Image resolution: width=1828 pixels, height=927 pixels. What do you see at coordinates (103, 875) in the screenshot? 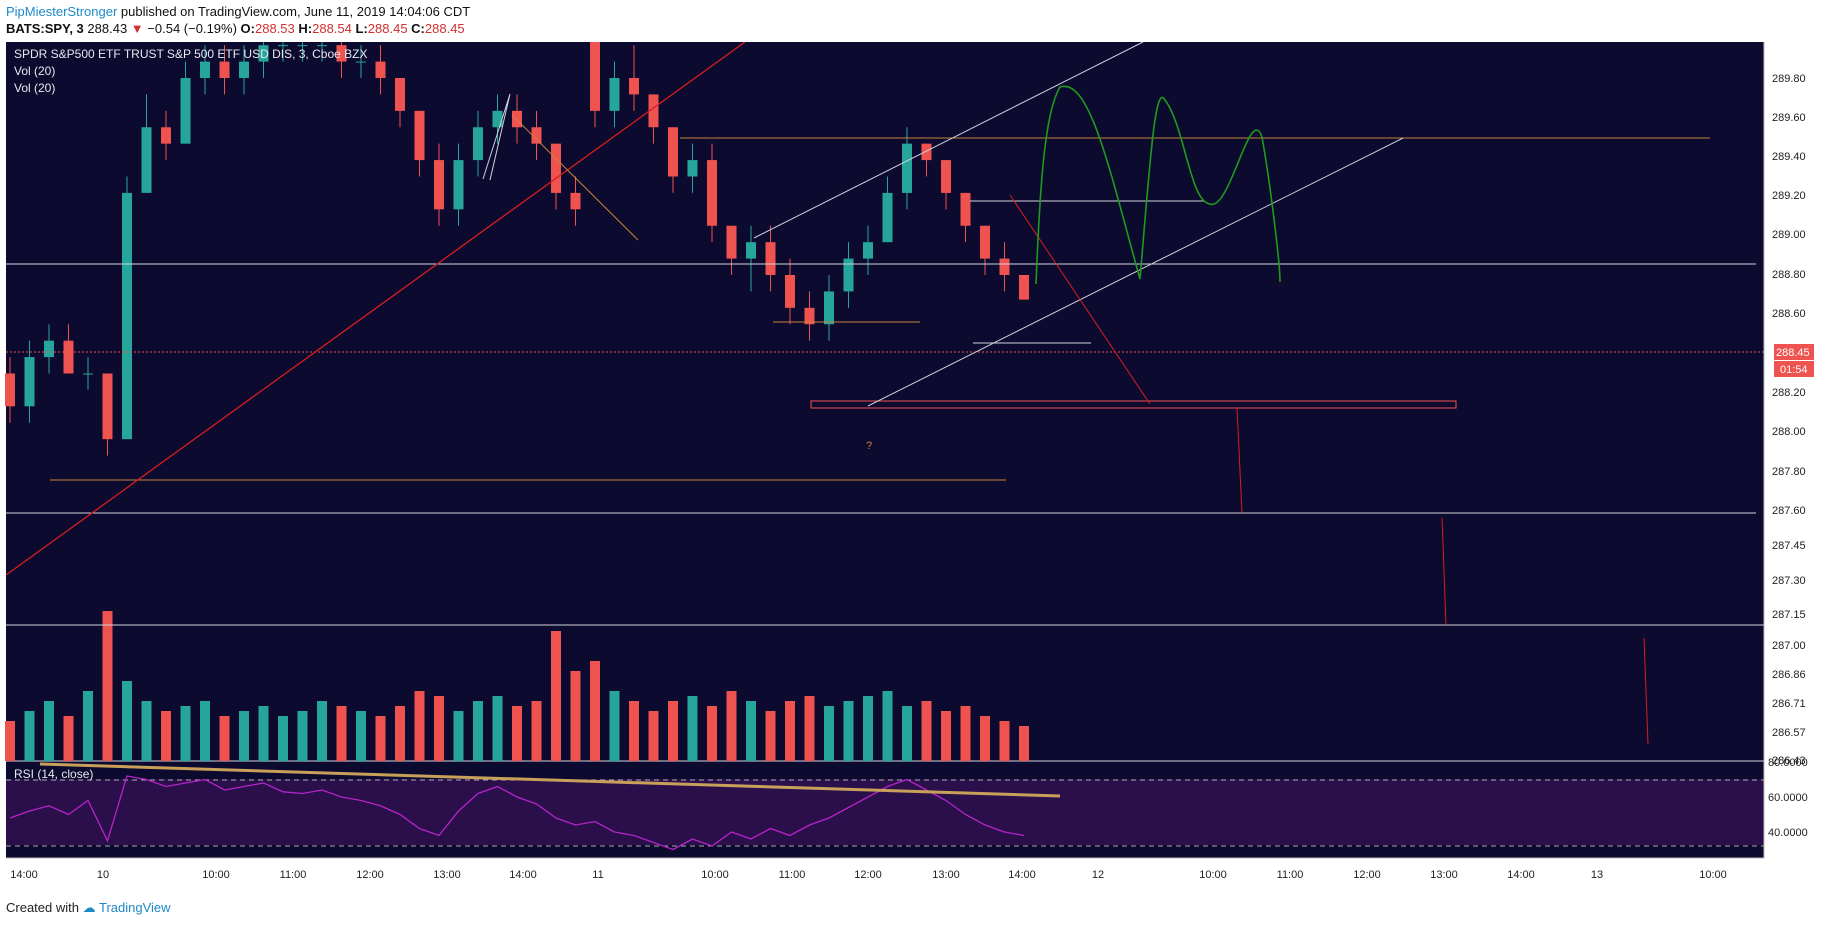
I see `x-tick-label: 10` at bounding box center [103, 875].